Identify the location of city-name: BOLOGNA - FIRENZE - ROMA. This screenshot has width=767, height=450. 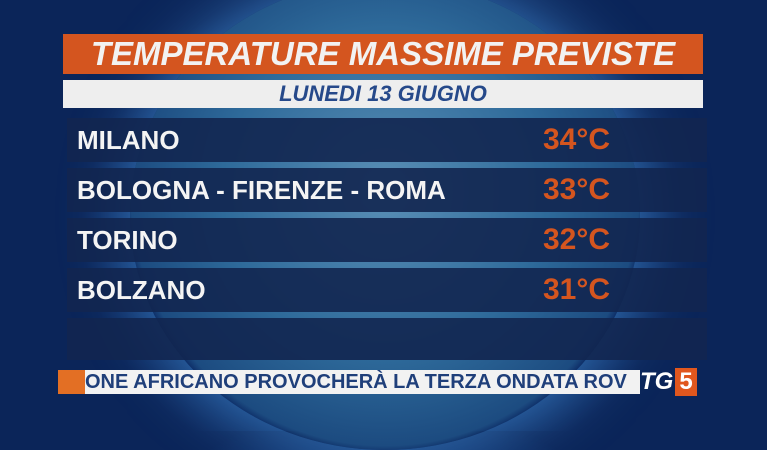
(261, 190).